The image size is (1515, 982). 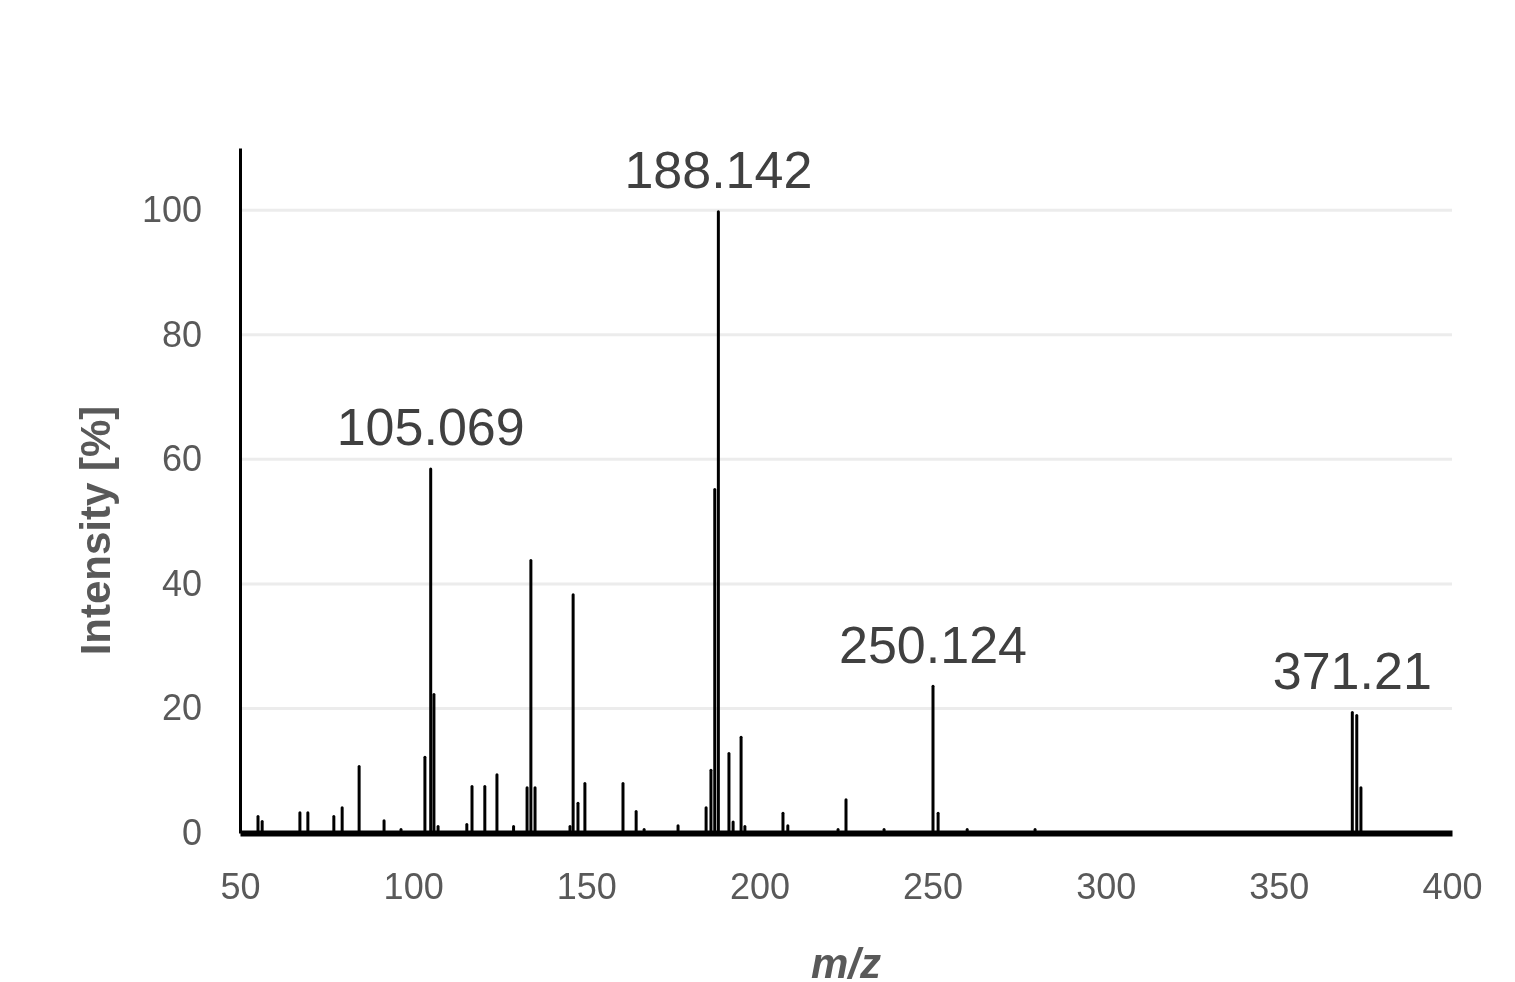 What do you see at coordinates (759, 886) in the screenshot?
I see `x-tick-label: 200` at bounding box center [759, 886].